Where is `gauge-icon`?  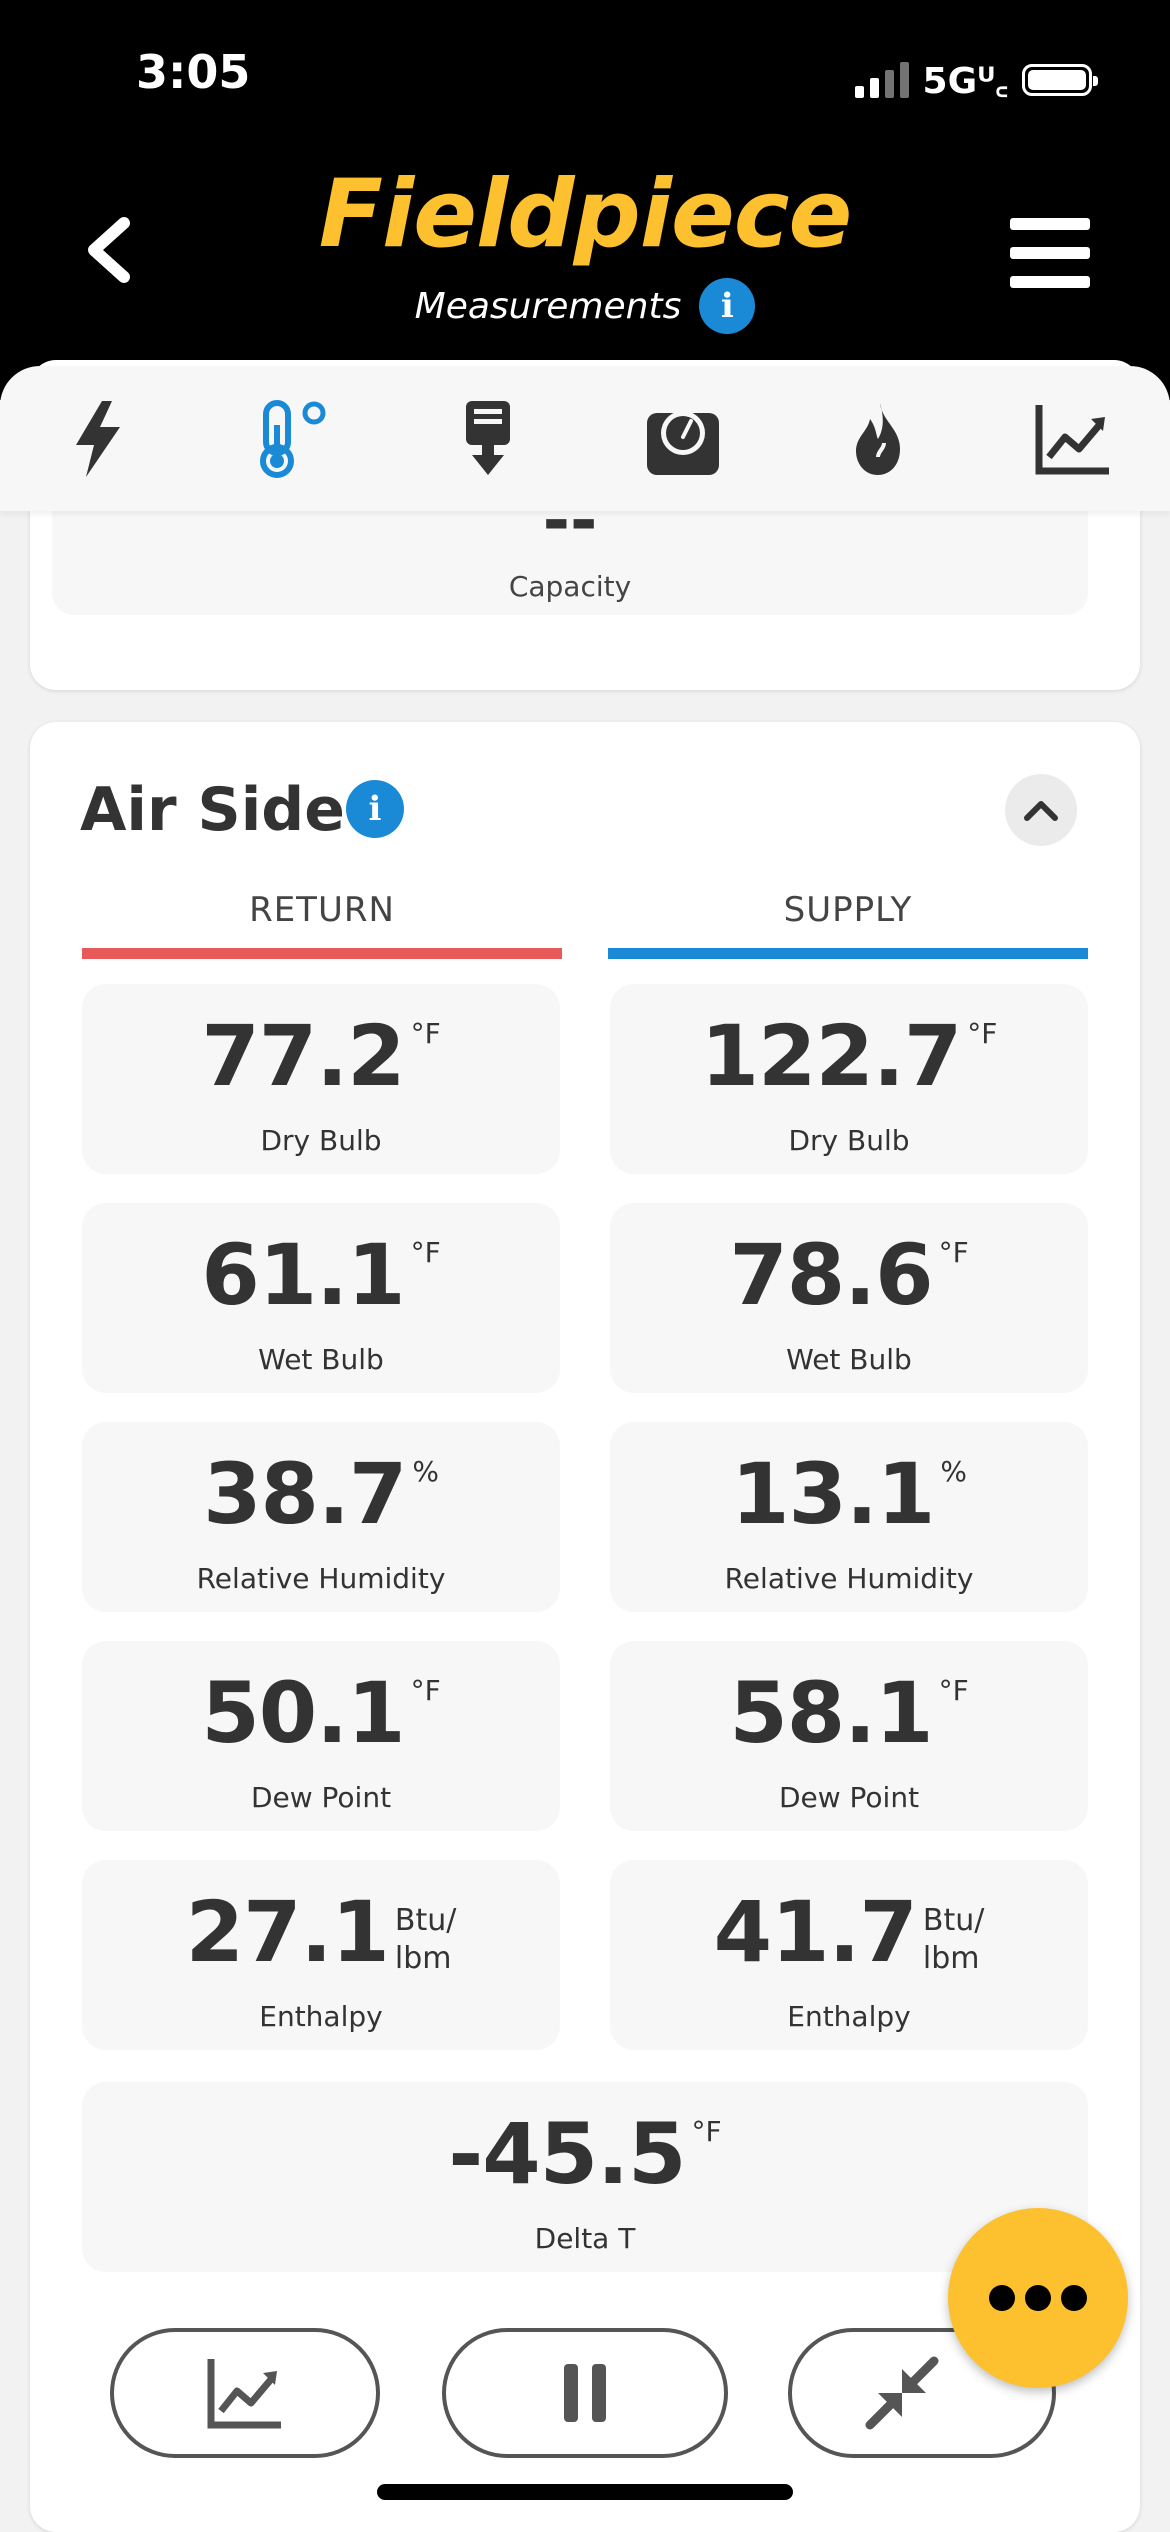 gauge-icon is located at coordinates (682, 442).